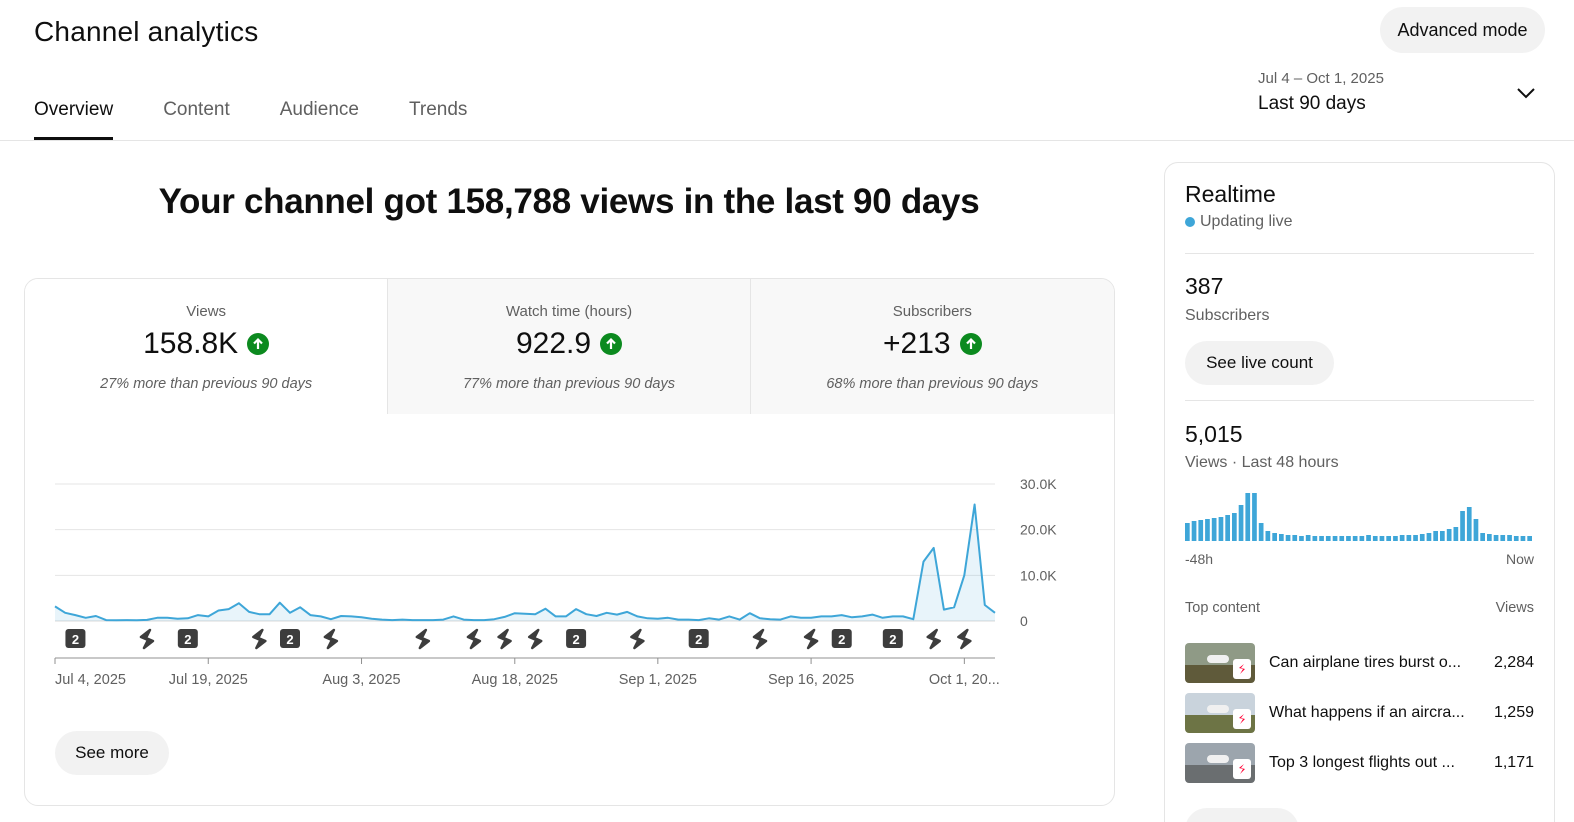 This screenshot has width=1574, height=822. What do you see at coordinates (1359, 517) in the screenshot?
I see `realtime-views-bar-chart` at bounding box center [1359, 517].